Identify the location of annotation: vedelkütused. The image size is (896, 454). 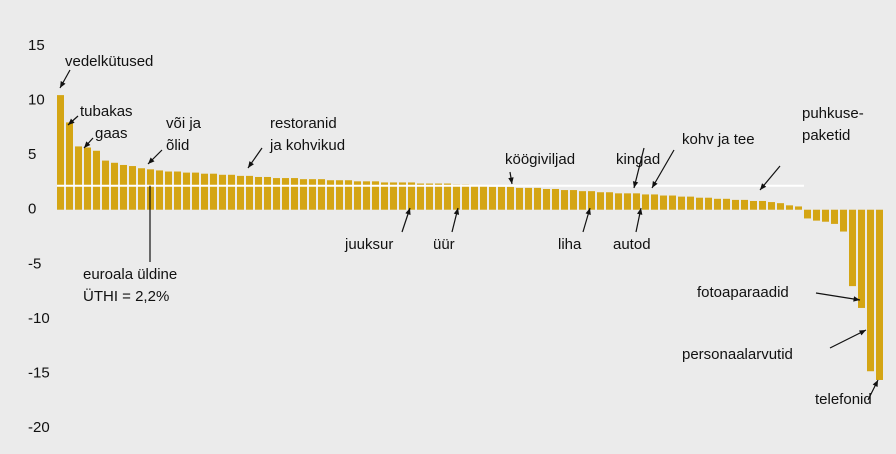
(109, 61).